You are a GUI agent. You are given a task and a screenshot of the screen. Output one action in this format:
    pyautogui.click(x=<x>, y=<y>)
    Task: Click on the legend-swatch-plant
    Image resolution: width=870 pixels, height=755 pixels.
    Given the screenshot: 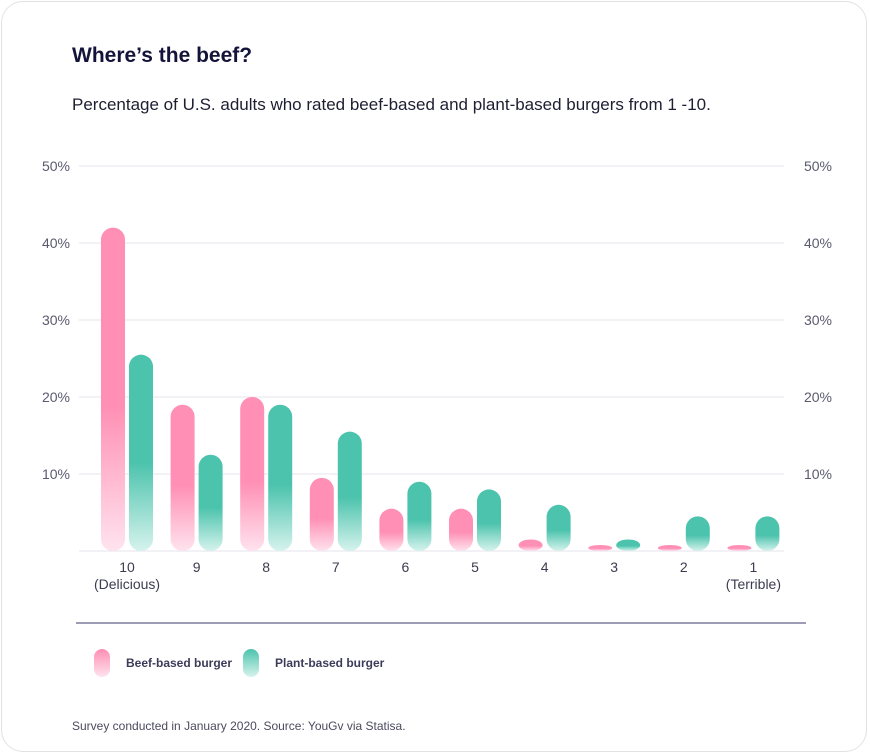 What is the action you would take?
    pyautogui.click(x=251, y=663)
    